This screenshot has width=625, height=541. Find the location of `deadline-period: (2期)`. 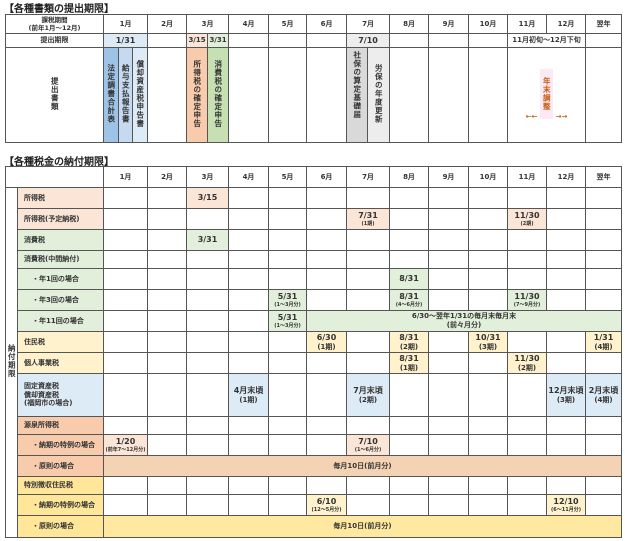

deadline-period: (2期) is located at coordinates (368, 399).